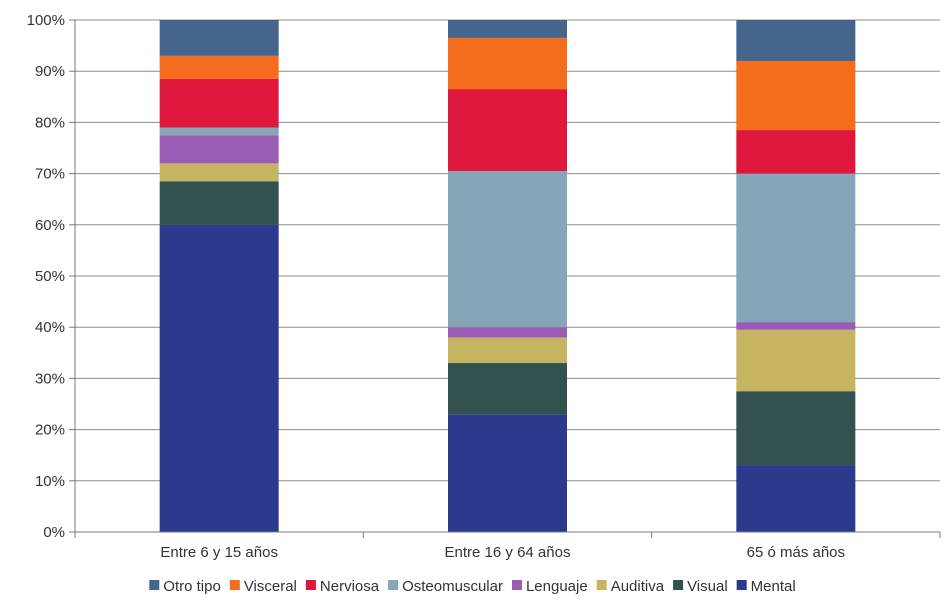  I want to click on y-tick-label: 10%, so click(50, 481).